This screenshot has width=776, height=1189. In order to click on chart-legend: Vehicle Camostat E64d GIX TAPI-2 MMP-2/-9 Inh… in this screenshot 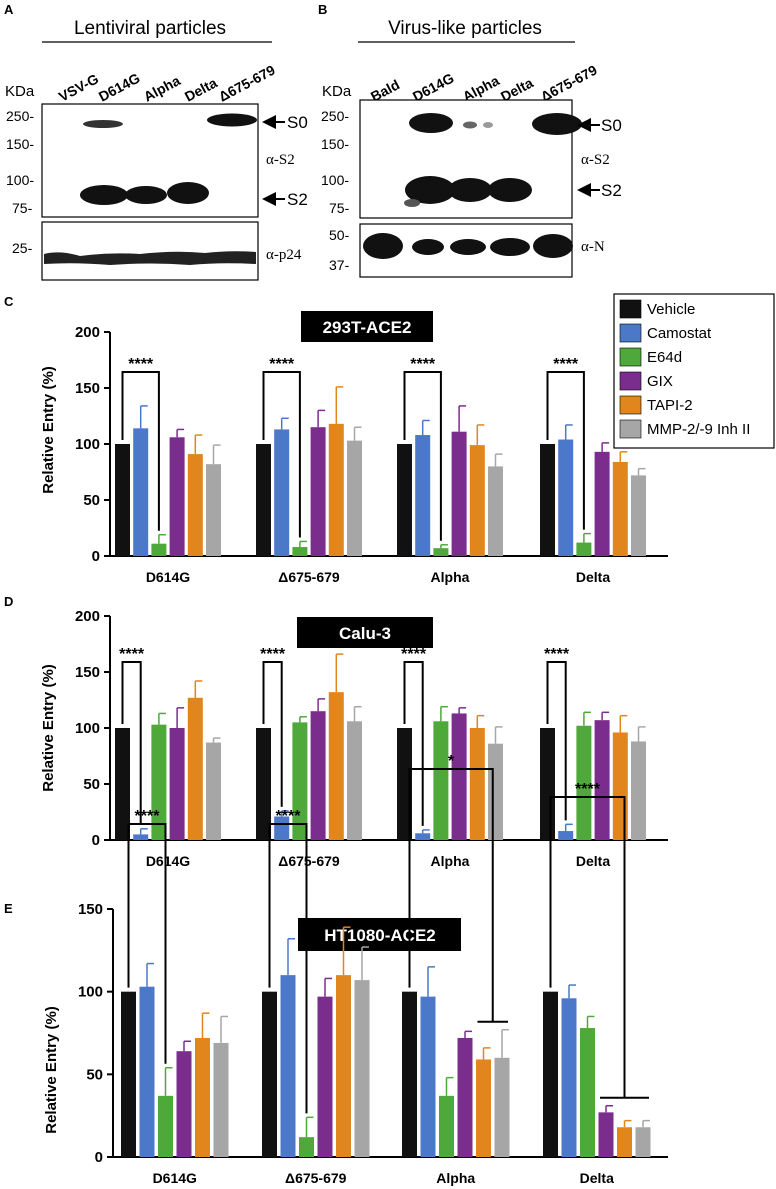, I will do `click(694, 371)`.